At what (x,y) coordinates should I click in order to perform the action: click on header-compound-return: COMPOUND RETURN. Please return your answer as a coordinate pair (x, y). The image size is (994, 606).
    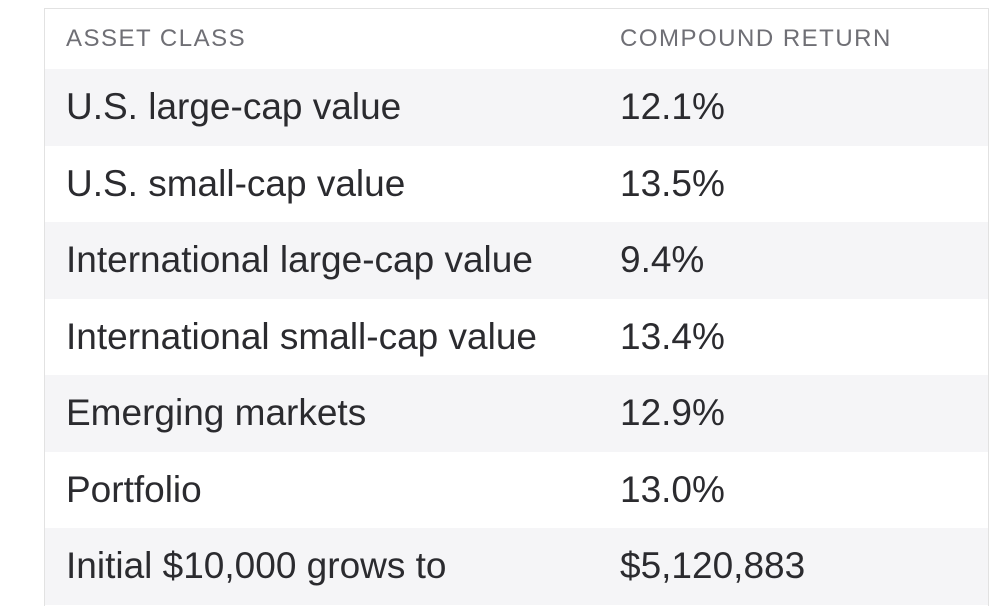
    Looking at the image, I should click on (793, 39).